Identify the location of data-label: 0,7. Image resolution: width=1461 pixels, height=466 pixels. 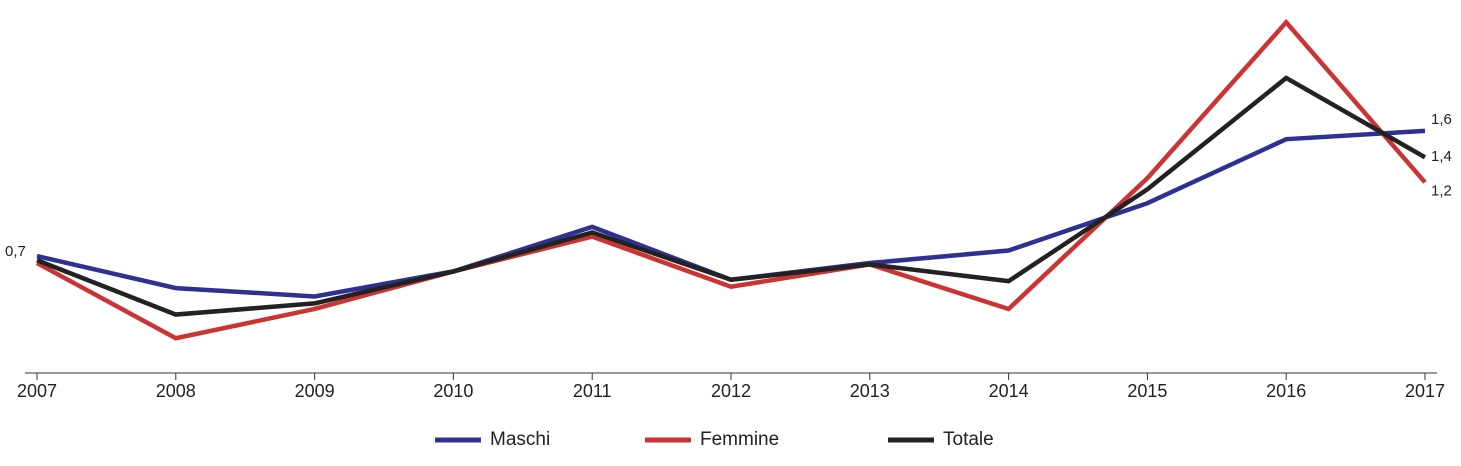
(15, 251).